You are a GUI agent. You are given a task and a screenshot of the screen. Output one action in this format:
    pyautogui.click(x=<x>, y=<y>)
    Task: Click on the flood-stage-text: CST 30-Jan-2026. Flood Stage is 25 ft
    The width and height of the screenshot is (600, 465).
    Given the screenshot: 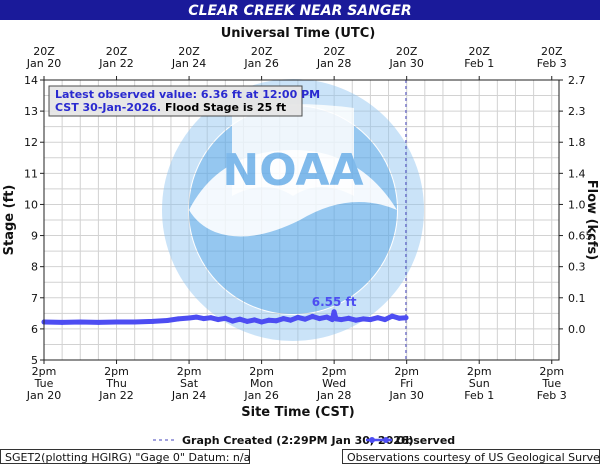 What is the action you would take?
    pyautogui.click(x=170, y=107)
    